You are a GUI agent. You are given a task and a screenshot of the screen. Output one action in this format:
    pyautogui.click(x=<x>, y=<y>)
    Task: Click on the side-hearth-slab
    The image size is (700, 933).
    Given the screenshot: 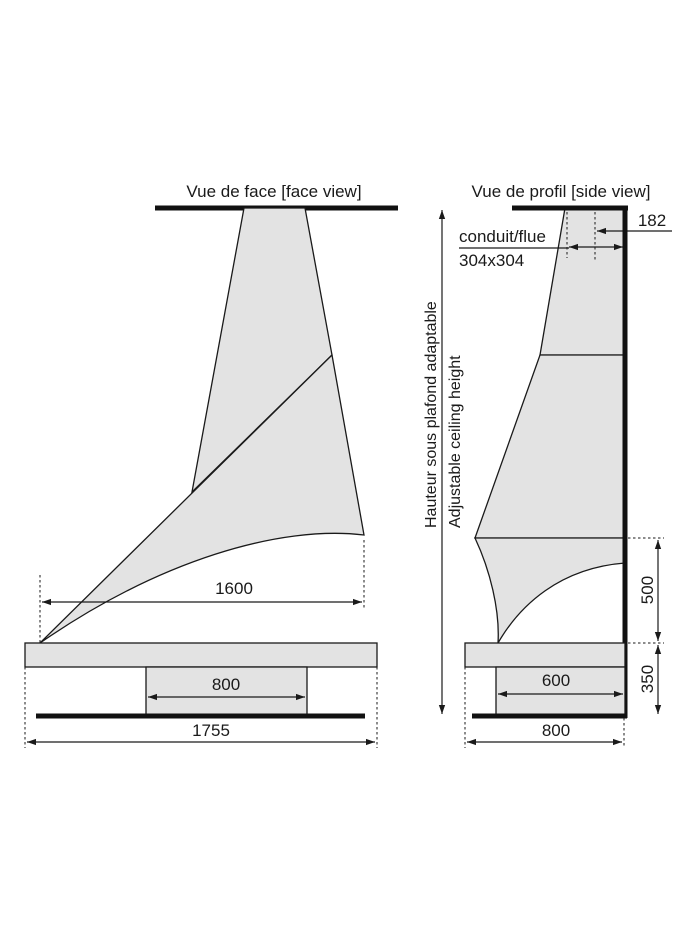 What is the action you would take?
    pyautogui.click(x=545, y=655)
    